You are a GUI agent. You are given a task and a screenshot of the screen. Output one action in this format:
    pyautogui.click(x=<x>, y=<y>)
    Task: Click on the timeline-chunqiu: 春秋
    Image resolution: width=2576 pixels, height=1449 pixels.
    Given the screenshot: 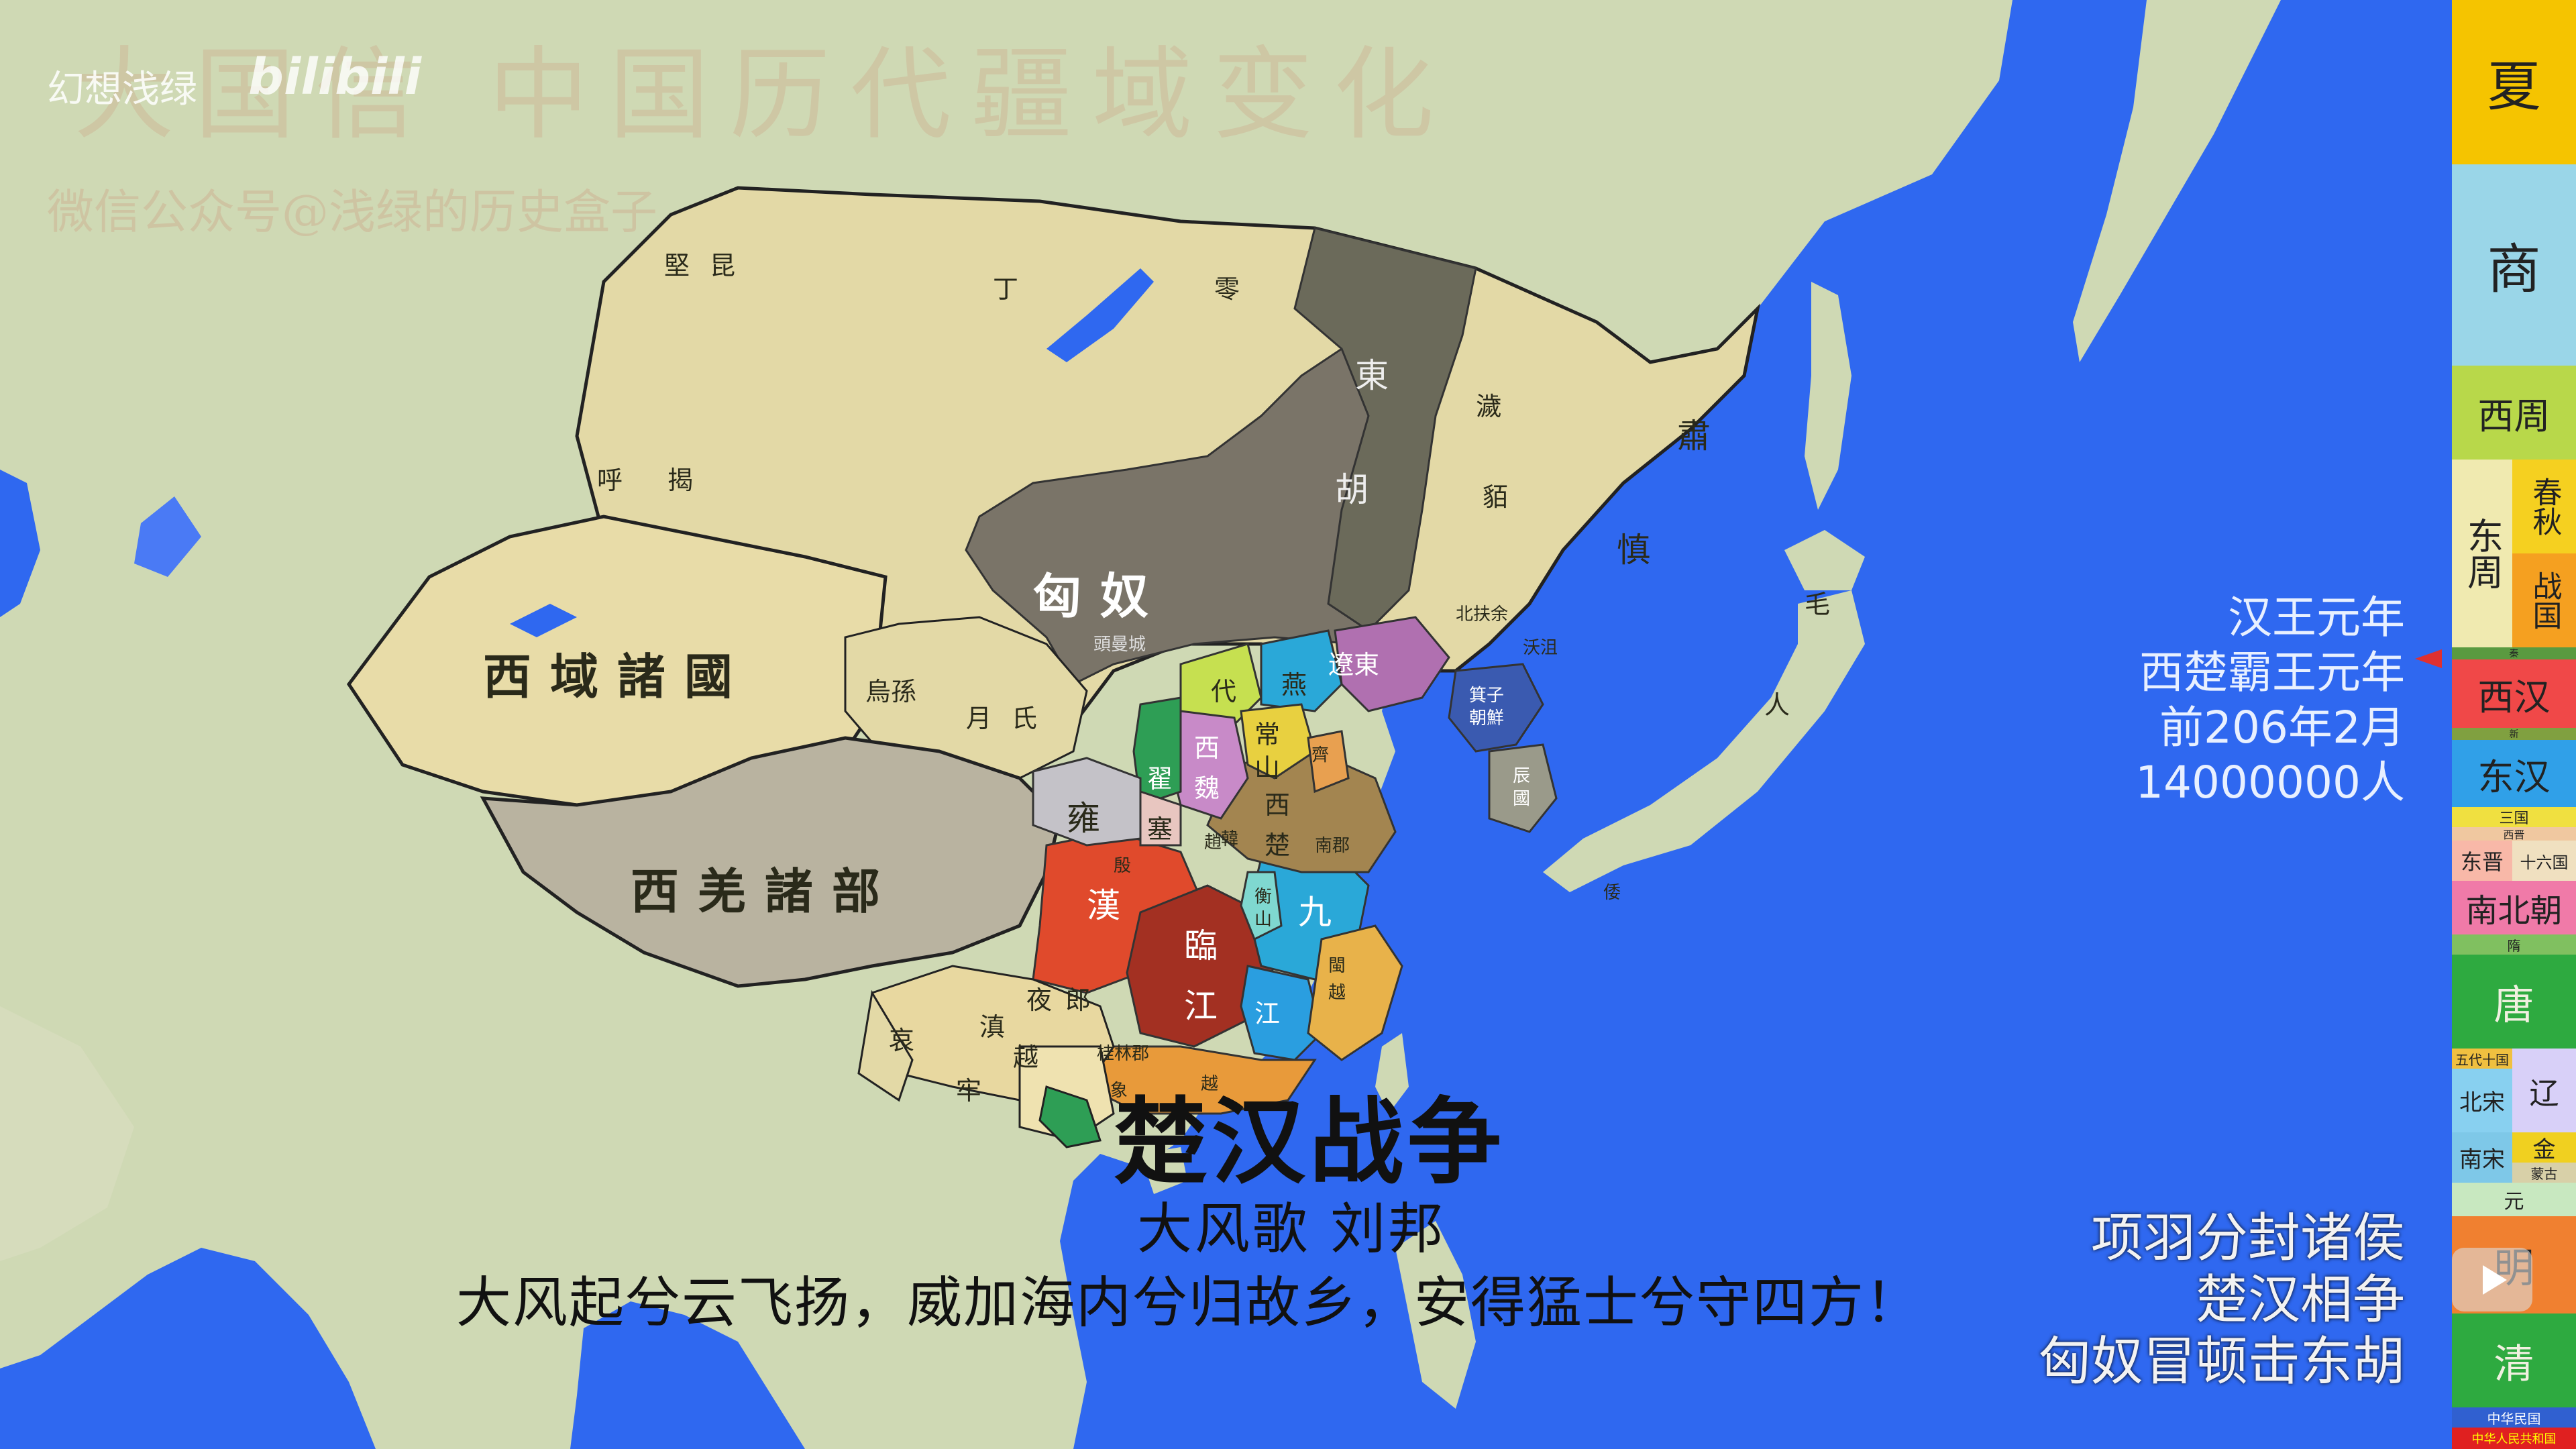 What is the action you would take?
    pyautogui.click(x=2544, y=506)
    